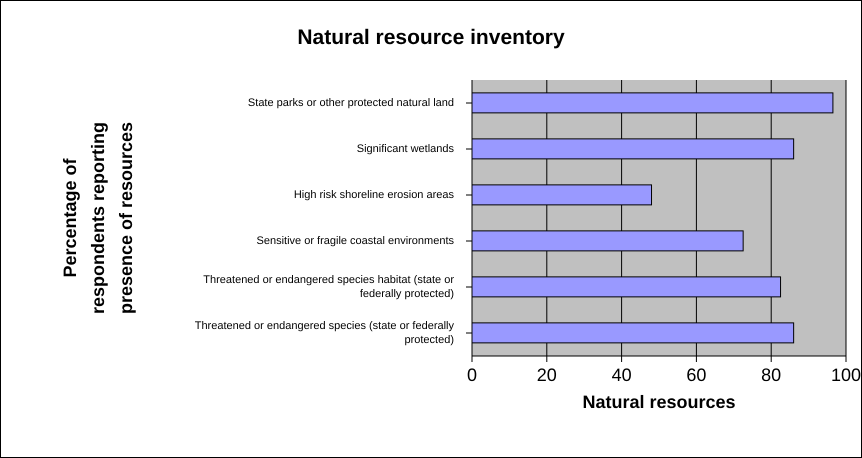 This screenshot has width=862, height=458. What do you see at coordinates (374, 194) in the screenshot?
I see `y-tick-label: High risk shoreline erosion areas` at bounding box center [374, 194].